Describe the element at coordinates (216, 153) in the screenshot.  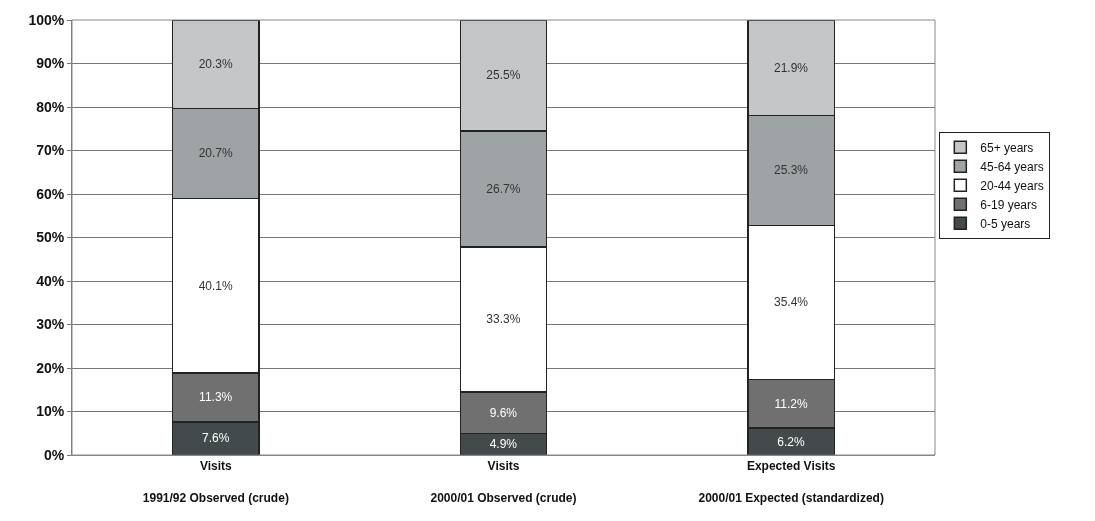
I see `data-label: 20.7%` at that location.